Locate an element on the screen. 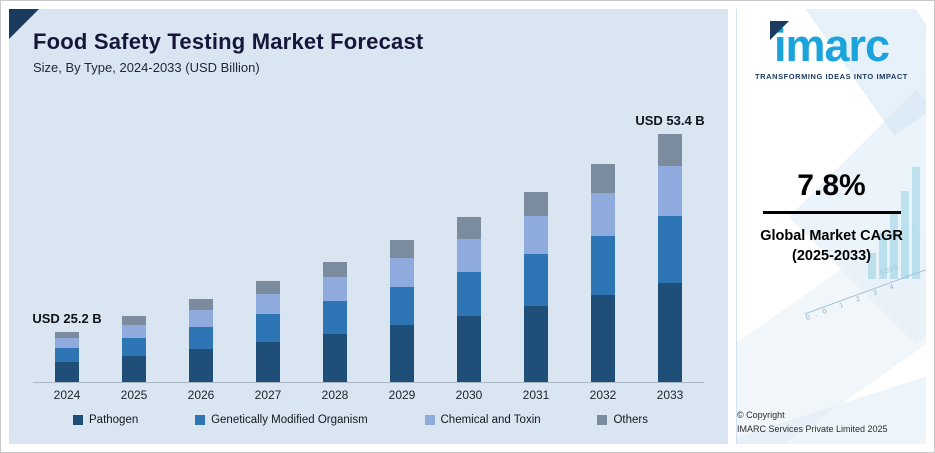 This screenshot has height=453, width=935. x-axis-label-2025: 2025 is located at coordinates (134, 395).